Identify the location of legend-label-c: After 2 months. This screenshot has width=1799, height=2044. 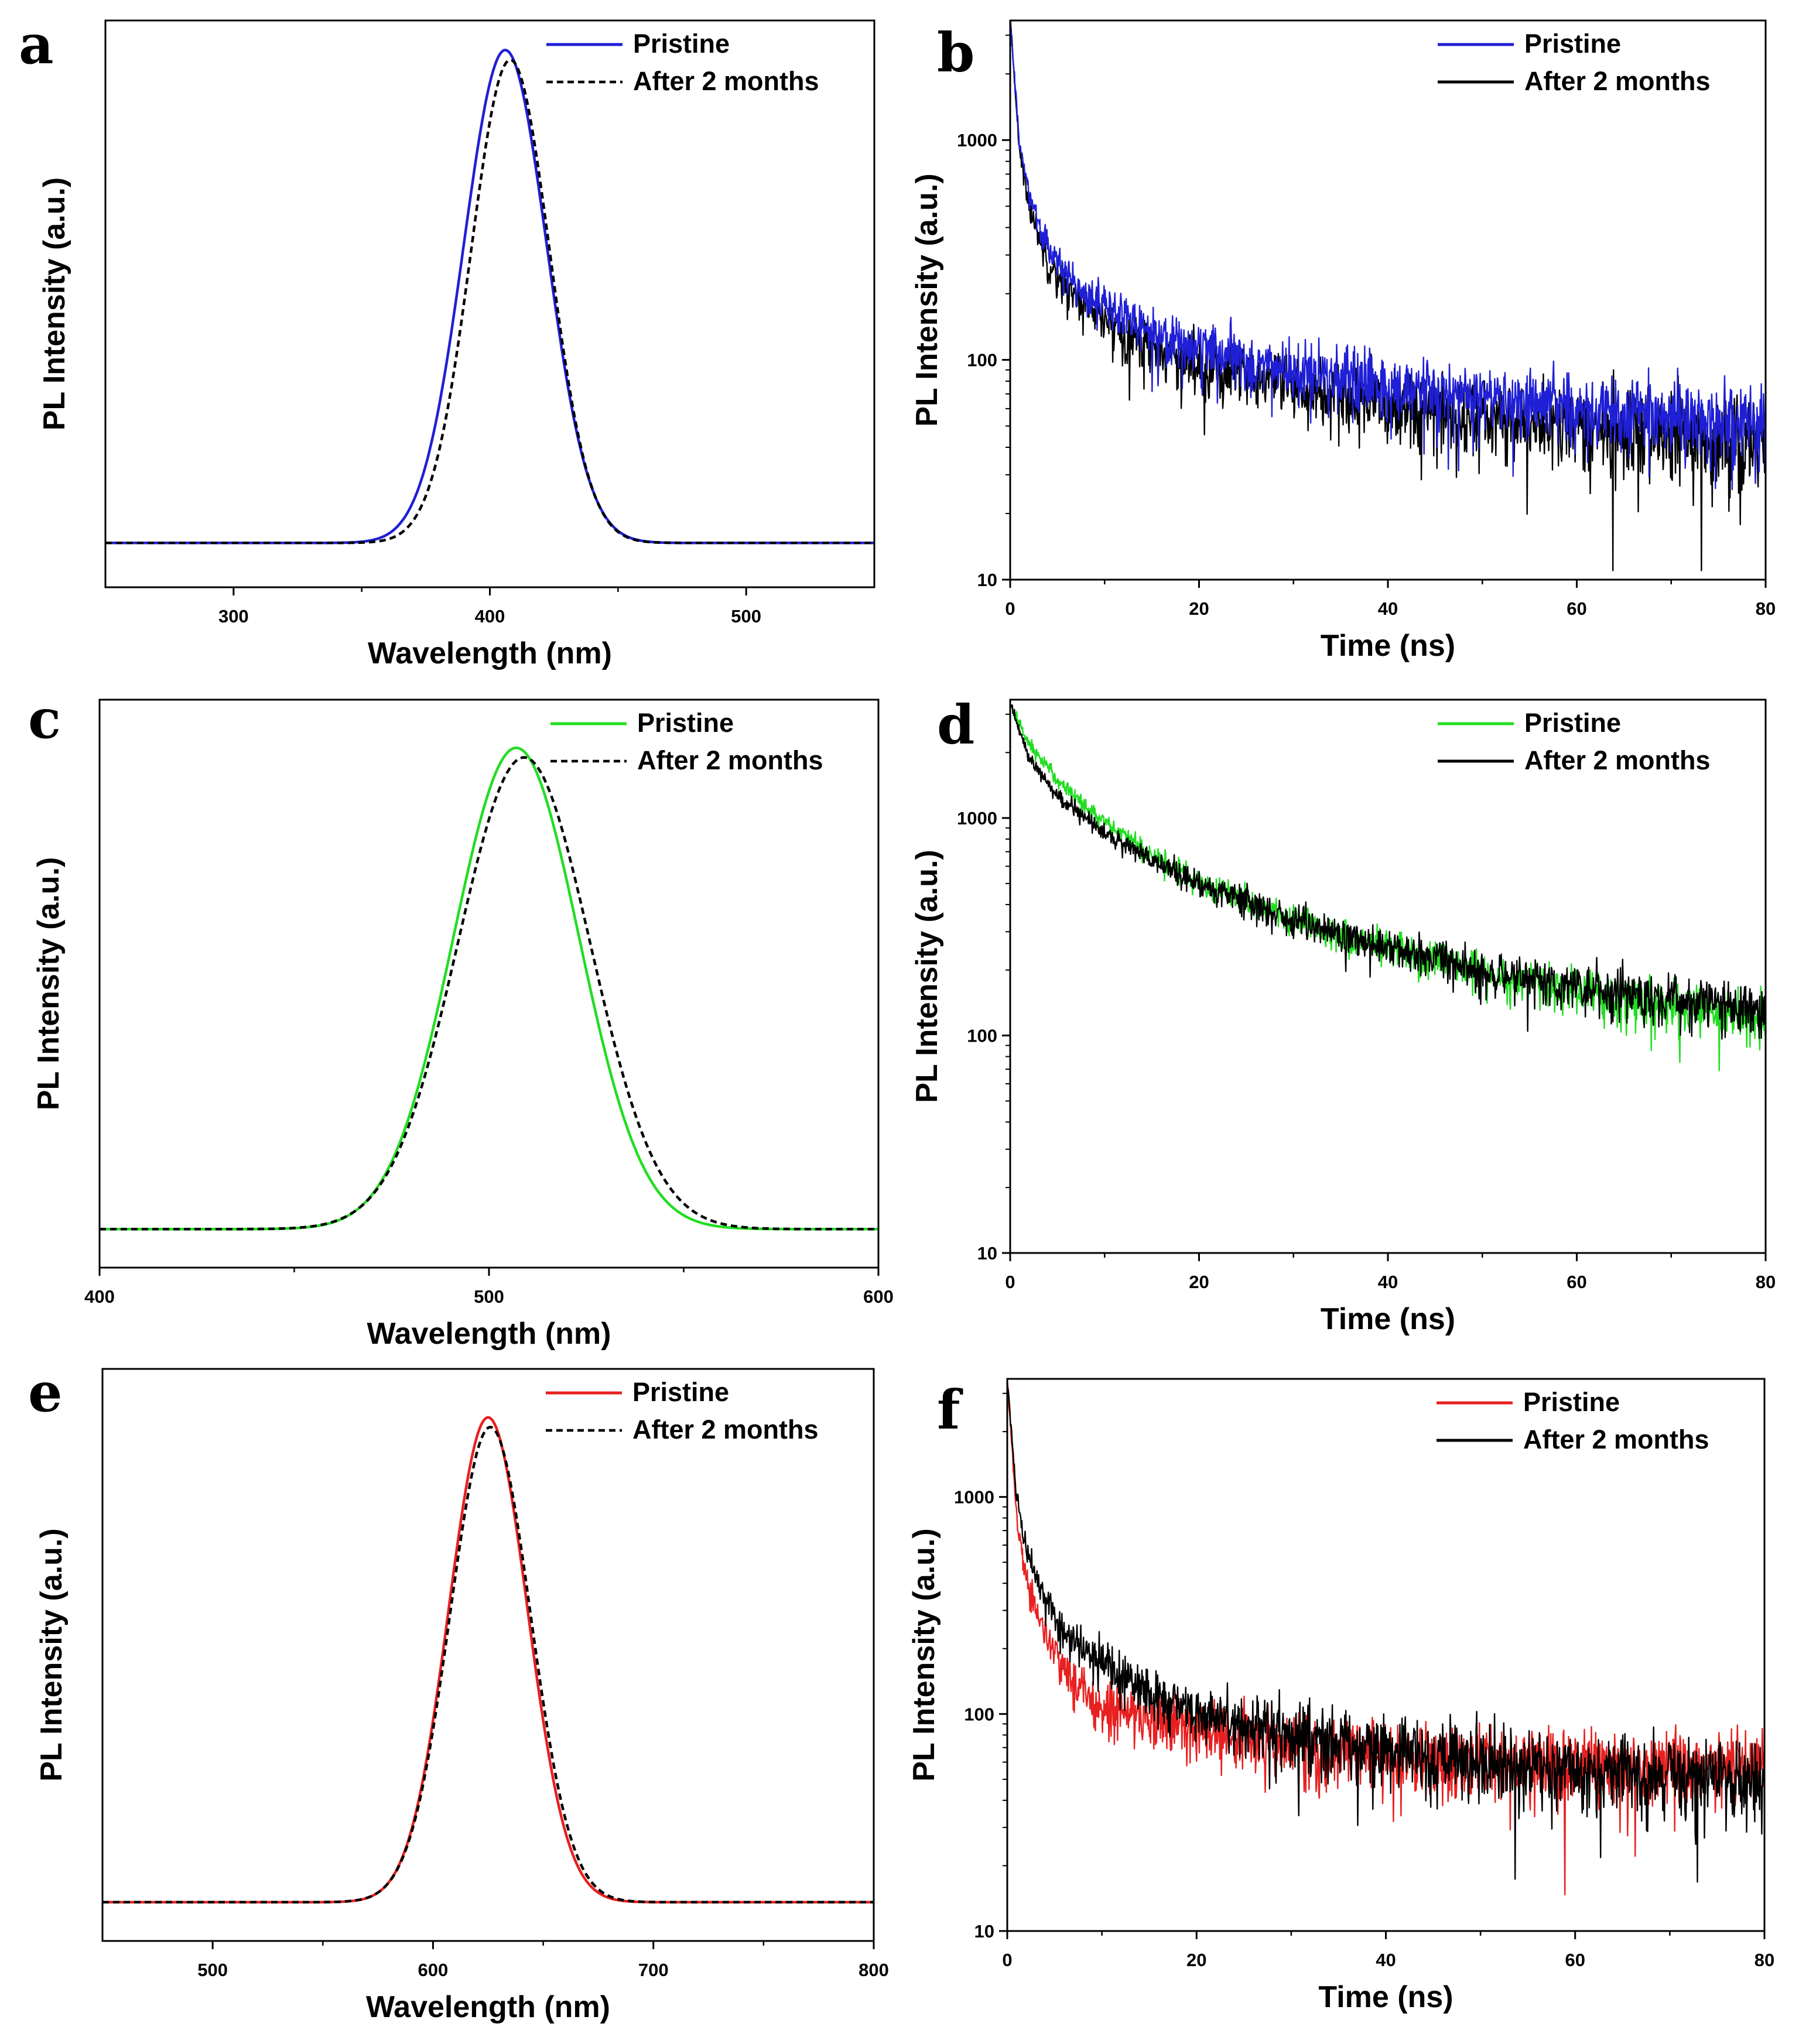
(730, 760).